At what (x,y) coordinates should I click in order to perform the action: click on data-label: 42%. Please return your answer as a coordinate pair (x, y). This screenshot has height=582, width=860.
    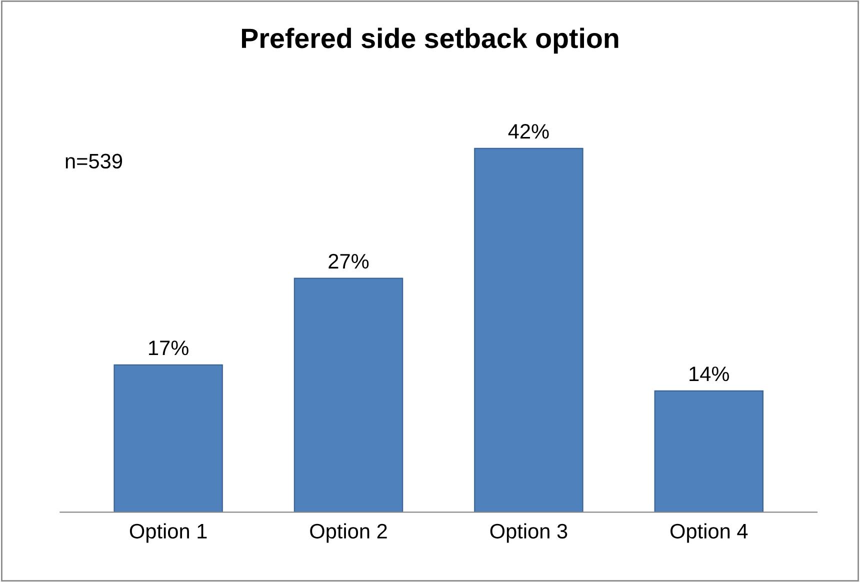
    Looking at the image, I should click on (528, 131).